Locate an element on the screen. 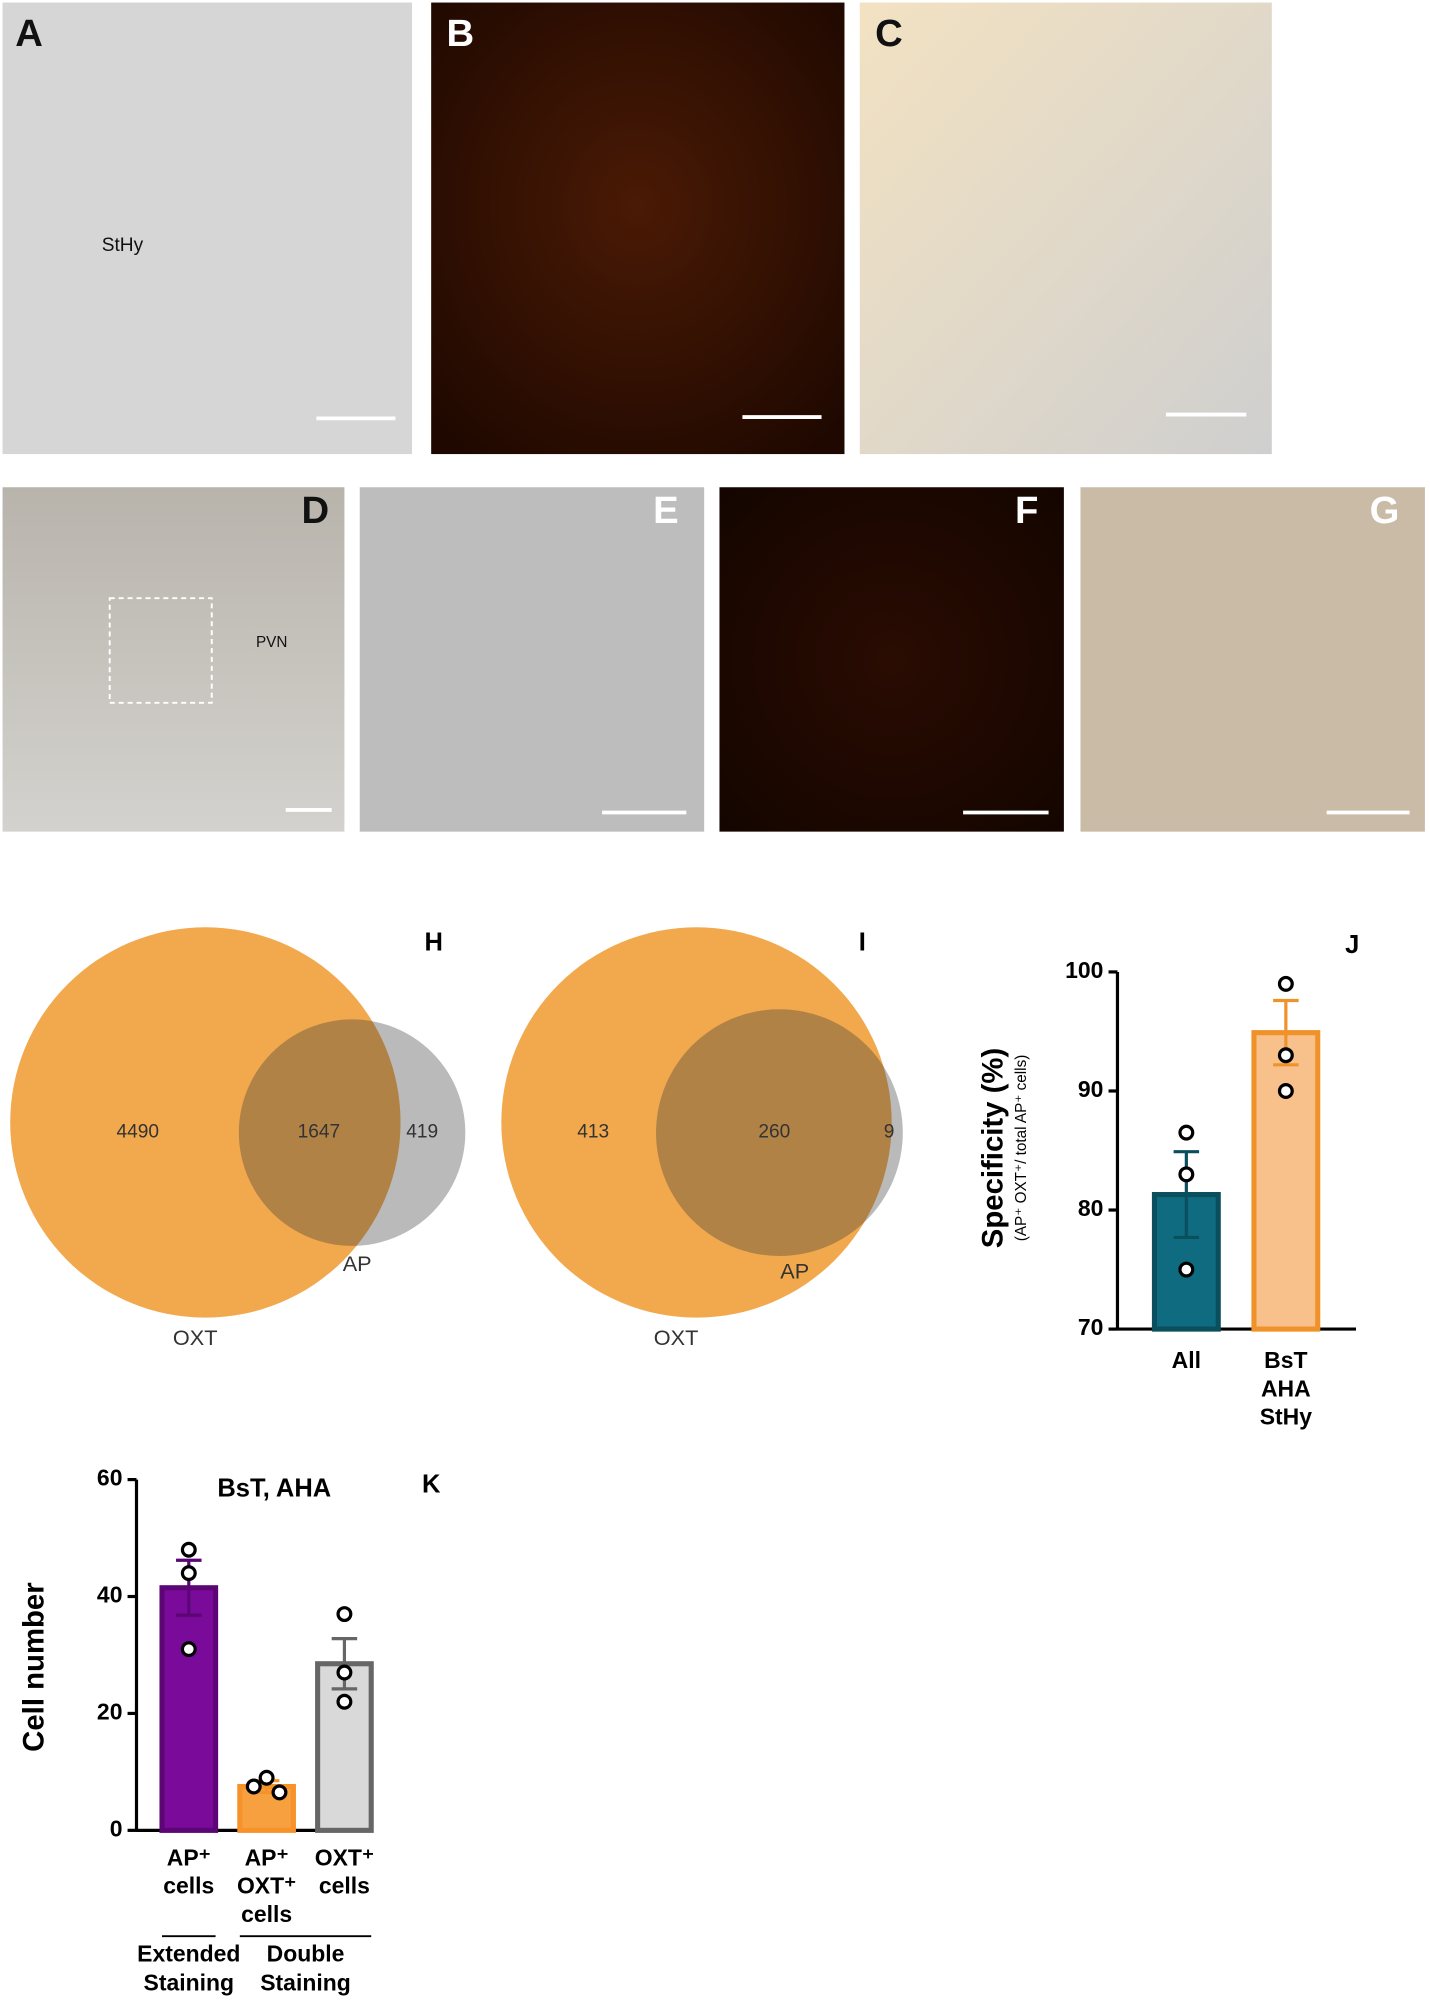 The height and width of the screenshot is (2000, 1430). panel-label: E is located at coordinates (666, 510).